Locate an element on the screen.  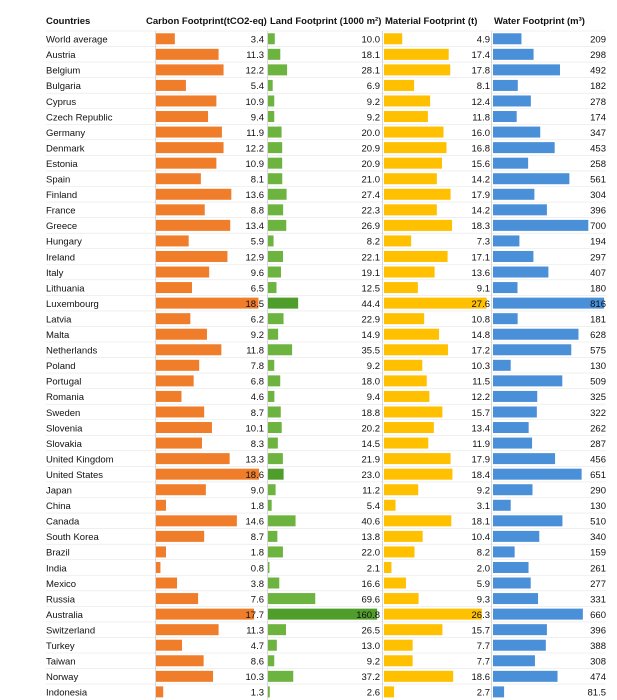
value-label-3: 277 is located at coordinates (598, 584).